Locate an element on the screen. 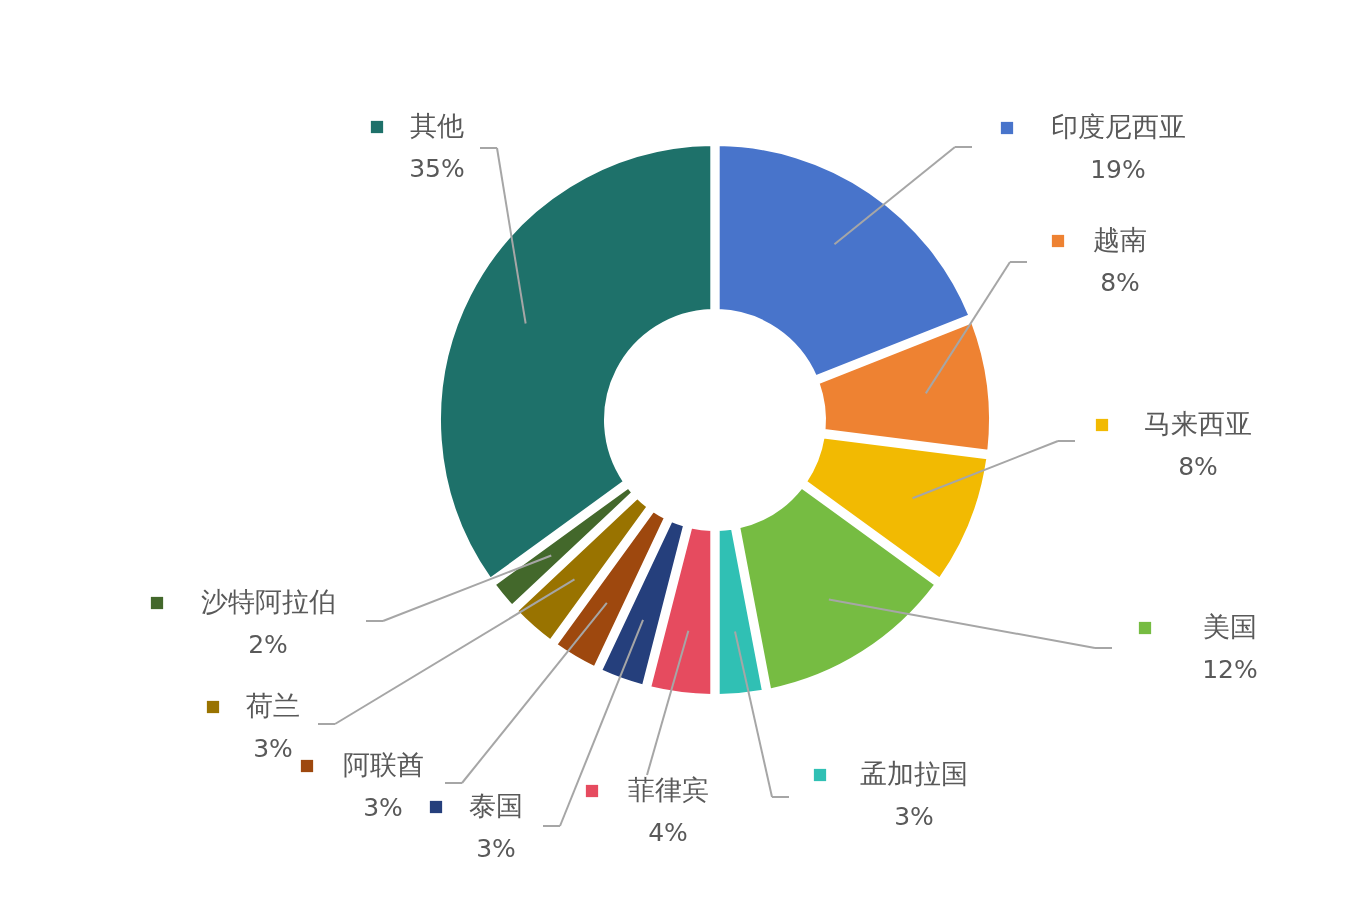 The width and height of the screenshot is (1351, 916). data-label: 2% is located at coordinates (268, 644).